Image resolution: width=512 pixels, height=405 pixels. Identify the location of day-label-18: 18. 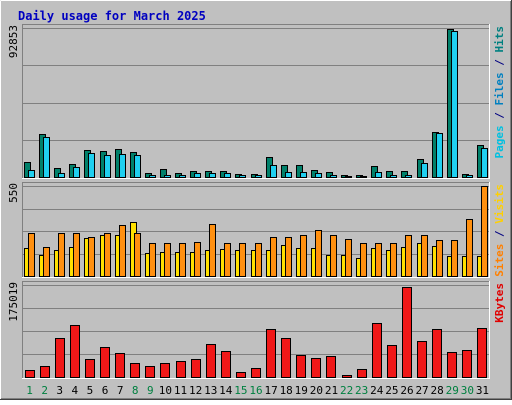
(286, 390).